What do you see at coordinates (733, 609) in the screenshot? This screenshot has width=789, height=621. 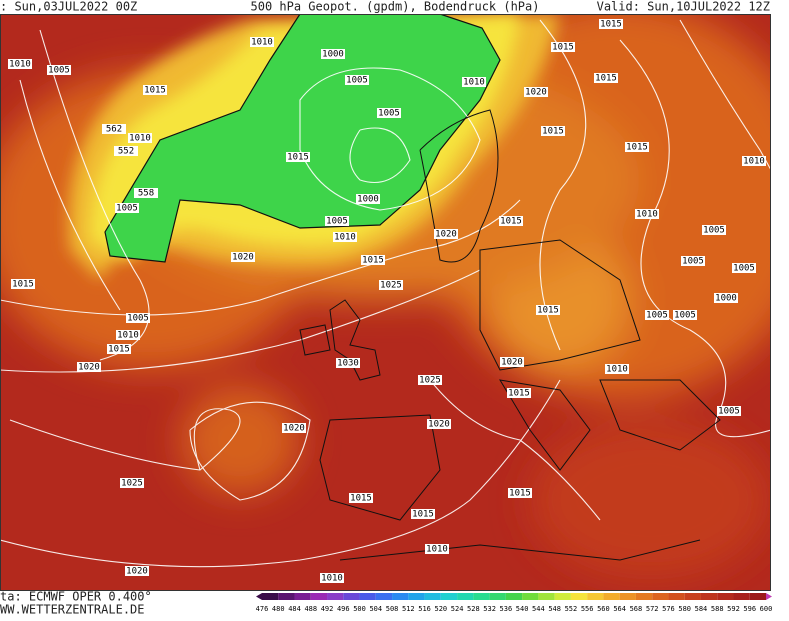 I see `scale-label: 592` at bounding box center [733, 609].